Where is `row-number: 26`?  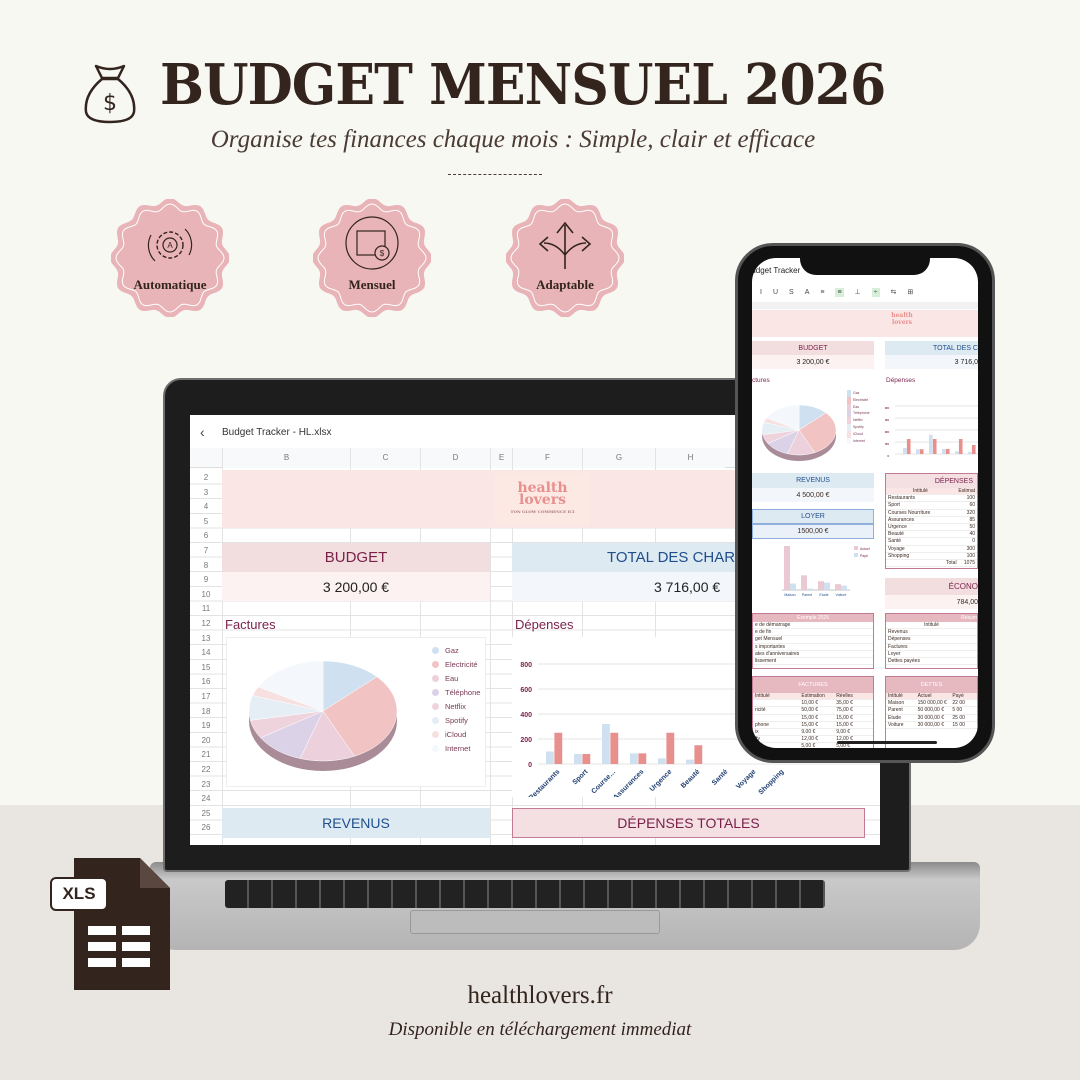 row-number: 26 is located at coordinates (206, 828).